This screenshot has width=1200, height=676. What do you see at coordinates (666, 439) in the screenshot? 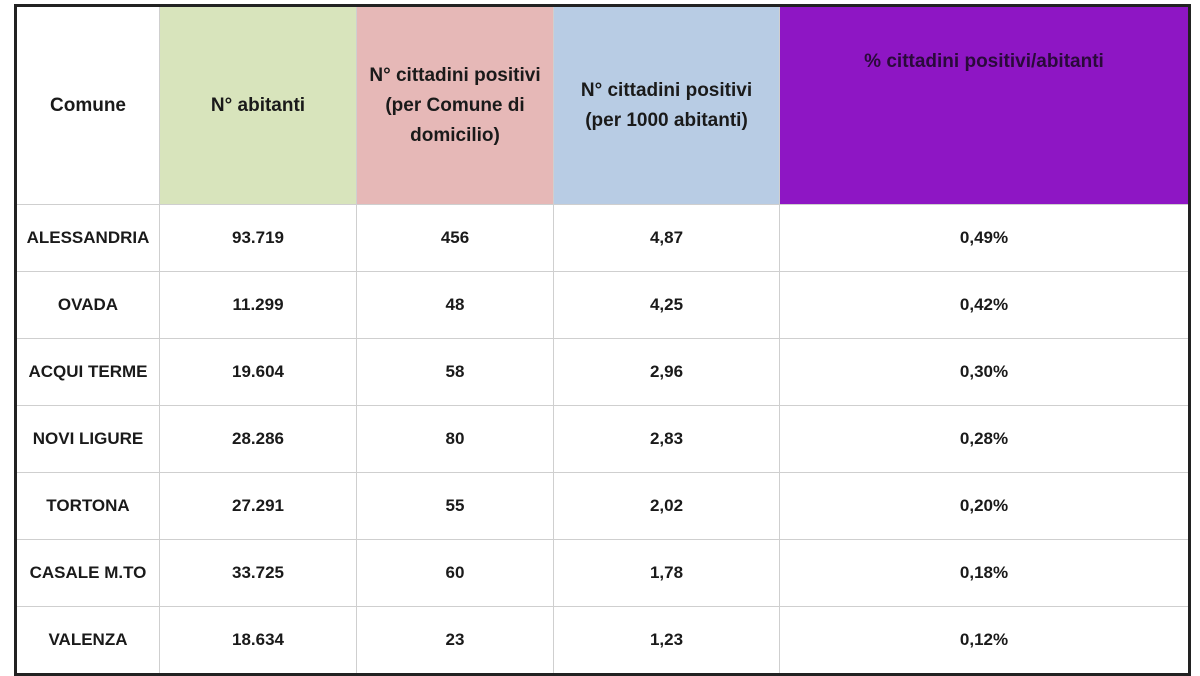
I see `value-cell: 2,83` at bounding box center [666, 439].